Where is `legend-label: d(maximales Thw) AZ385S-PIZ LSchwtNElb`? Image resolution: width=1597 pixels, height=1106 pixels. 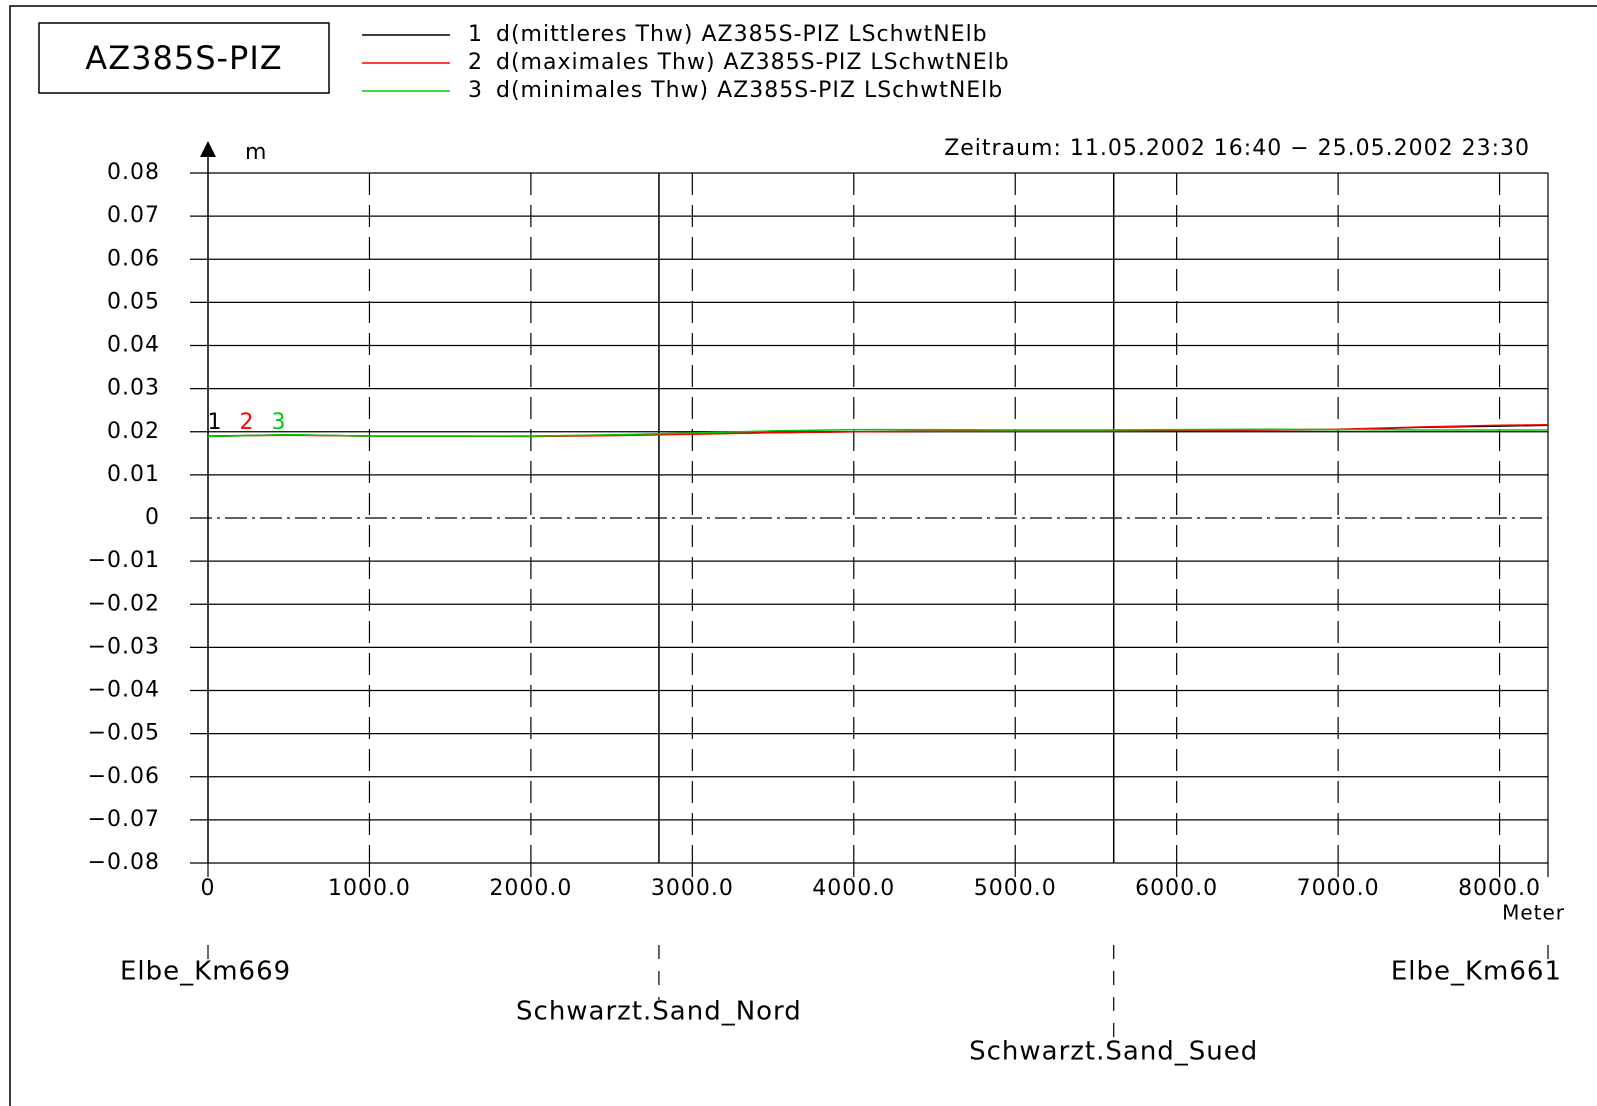
legend-label: d(maximales Thw) AZ385S-PIZ LSchwtNElb is located at coordinates (753, 62).